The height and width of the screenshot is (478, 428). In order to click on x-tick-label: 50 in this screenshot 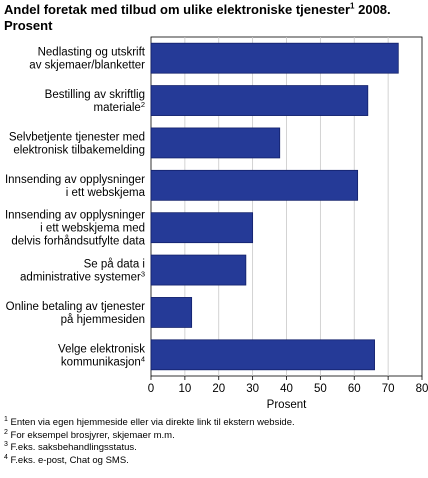, I will do `click(320, 389)`.